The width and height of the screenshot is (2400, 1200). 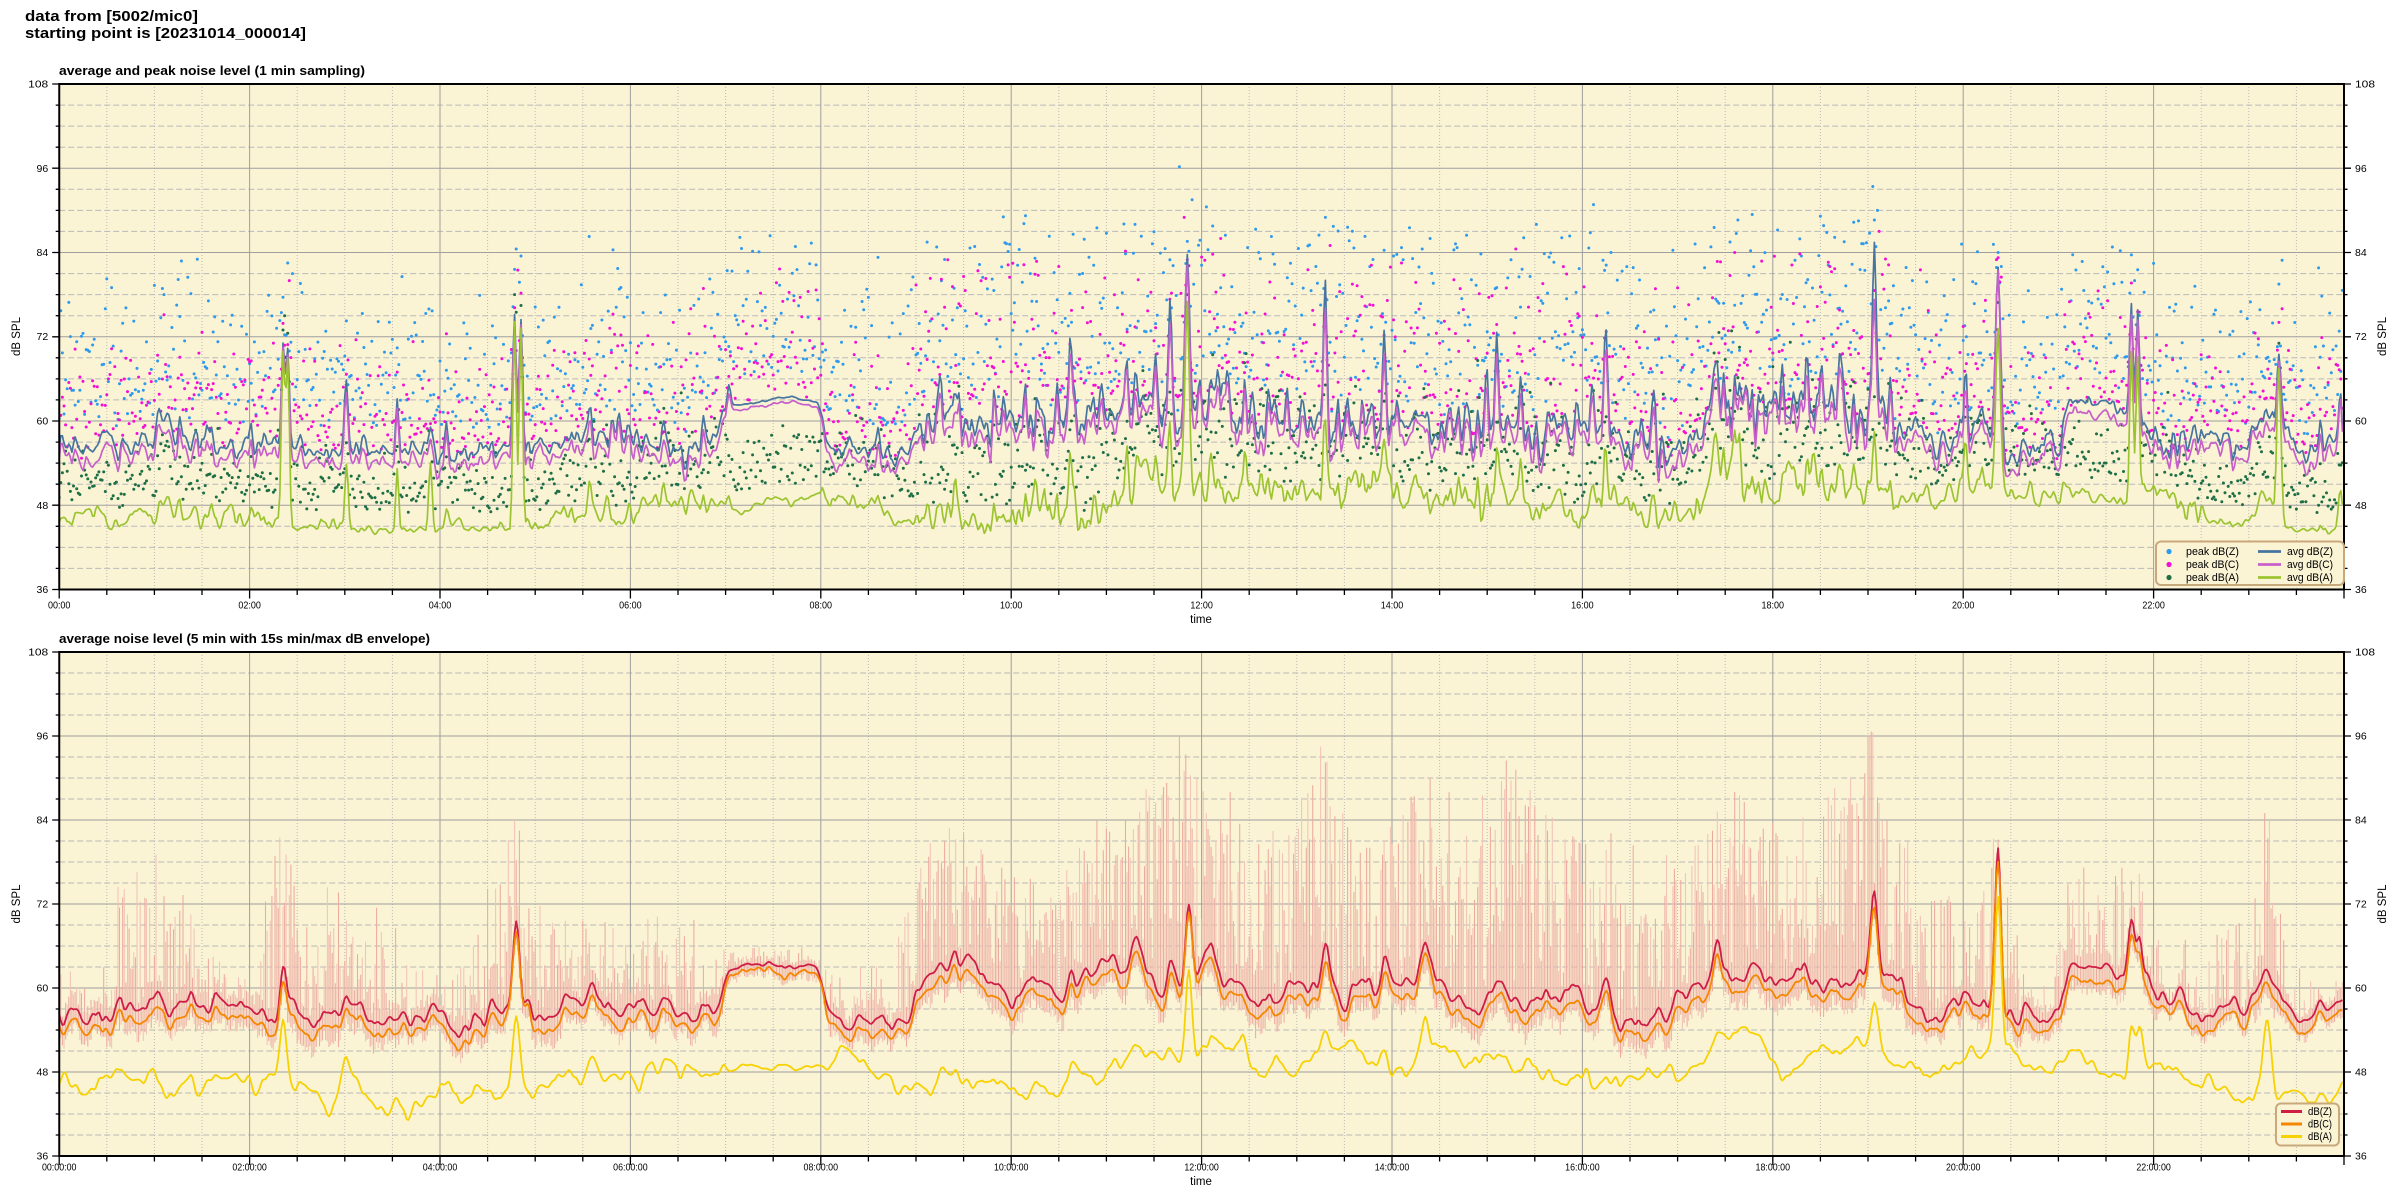 What do you see at coordinates (1963, 606) in the screenshot?
I see `svg-text: 20:00` at bounding box center [1963, 606].